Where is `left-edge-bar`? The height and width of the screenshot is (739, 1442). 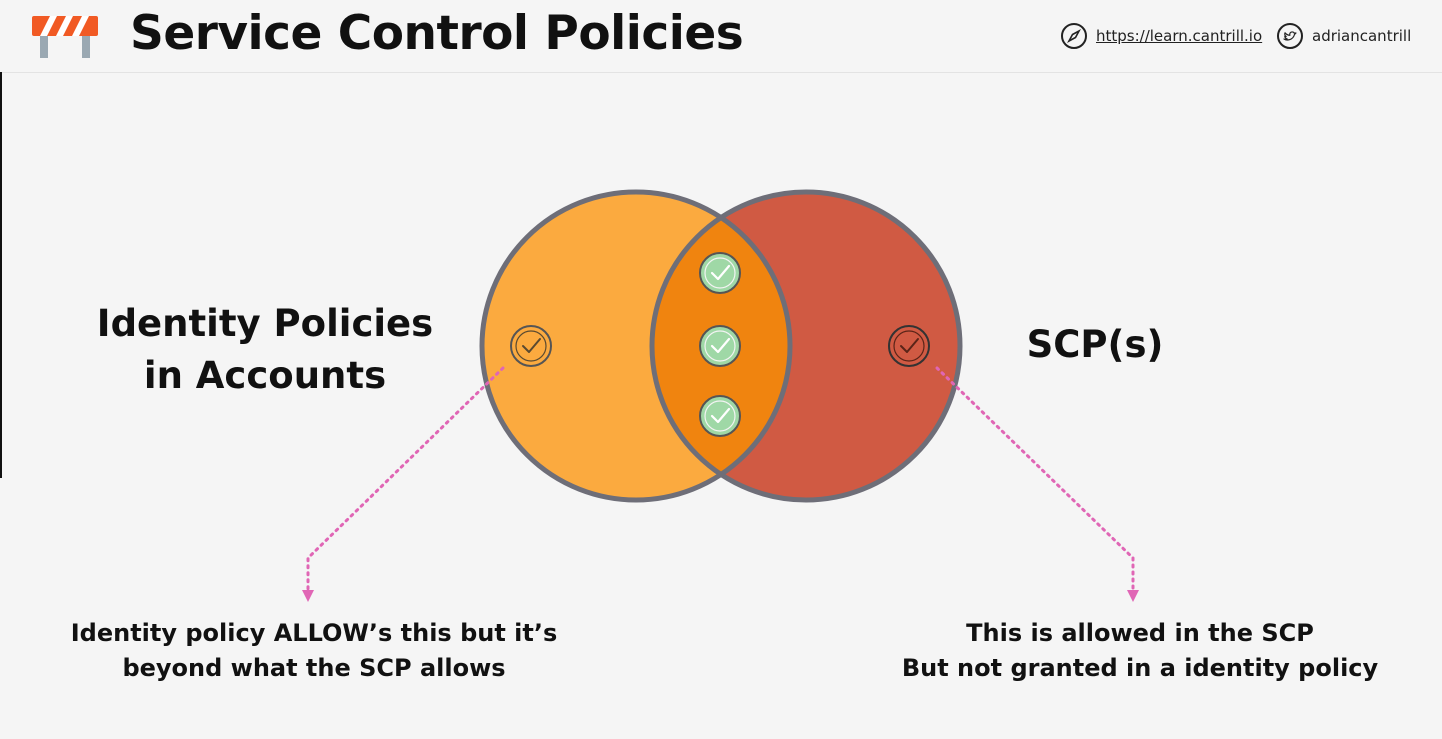 left-edge-bar is located at coordinates (1, 275).